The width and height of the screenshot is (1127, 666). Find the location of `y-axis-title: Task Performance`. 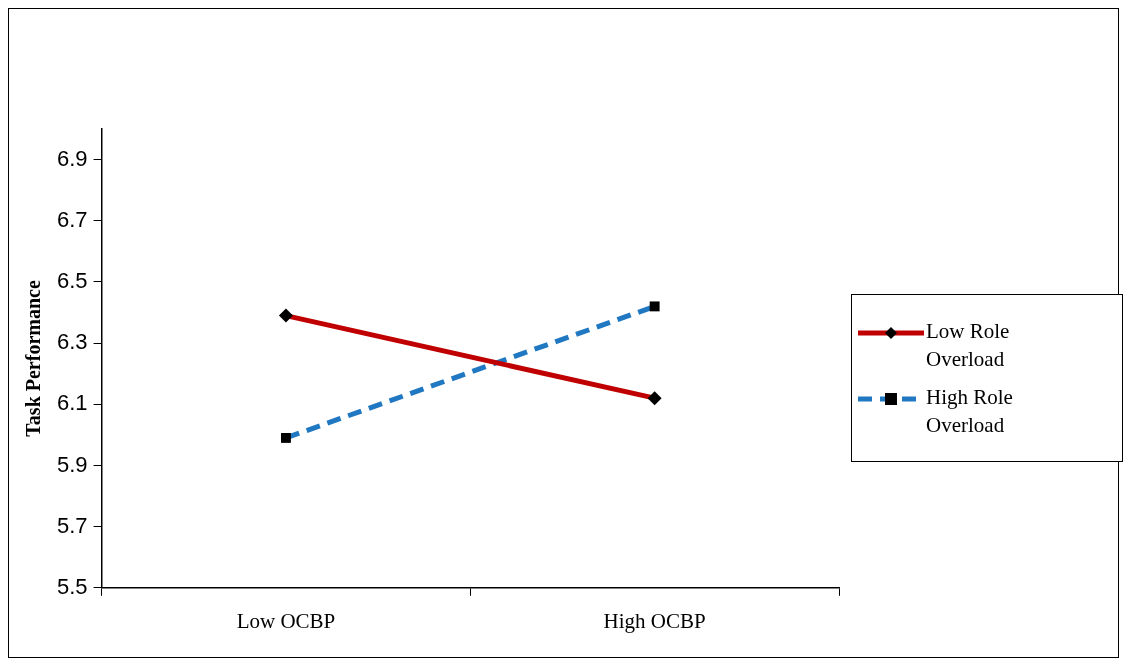

y-axis-title: Task Performance is located at coordinates (33, 358).